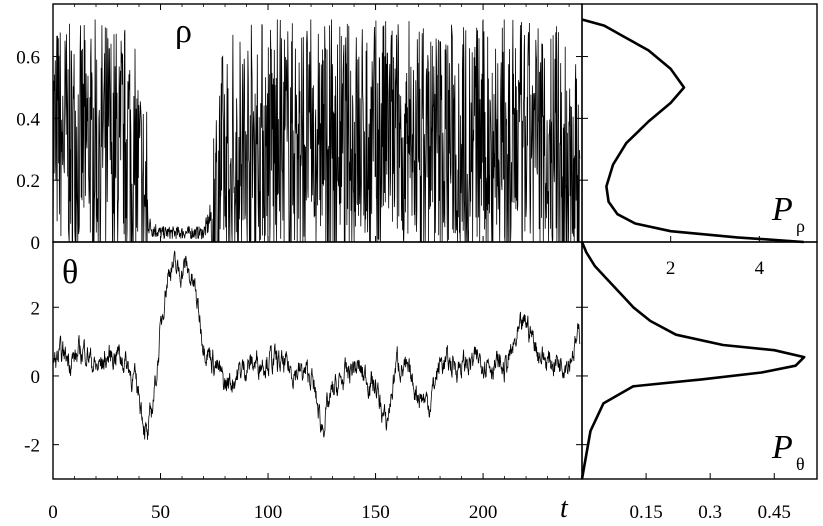 The height and width of the screenshot is (526, 823). Describe the element at coordinates (36, 377) in the screenshot. I see `theta-ytick-label: 0` at that location.